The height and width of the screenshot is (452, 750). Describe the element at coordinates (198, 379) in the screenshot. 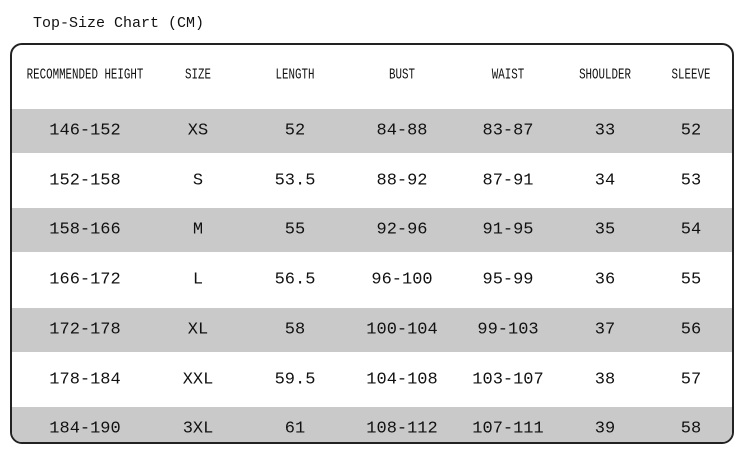

I see `table-cell: XXL` at that location.